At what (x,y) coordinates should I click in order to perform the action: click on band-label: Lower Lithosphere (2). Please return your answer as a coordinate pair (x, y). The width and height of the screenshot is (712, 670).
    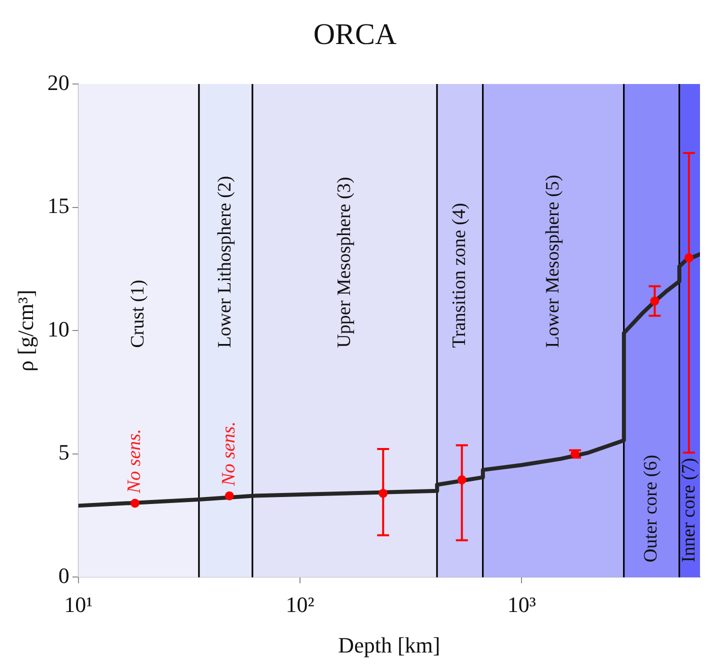
    Looking at the image, I should click on (225, 262).